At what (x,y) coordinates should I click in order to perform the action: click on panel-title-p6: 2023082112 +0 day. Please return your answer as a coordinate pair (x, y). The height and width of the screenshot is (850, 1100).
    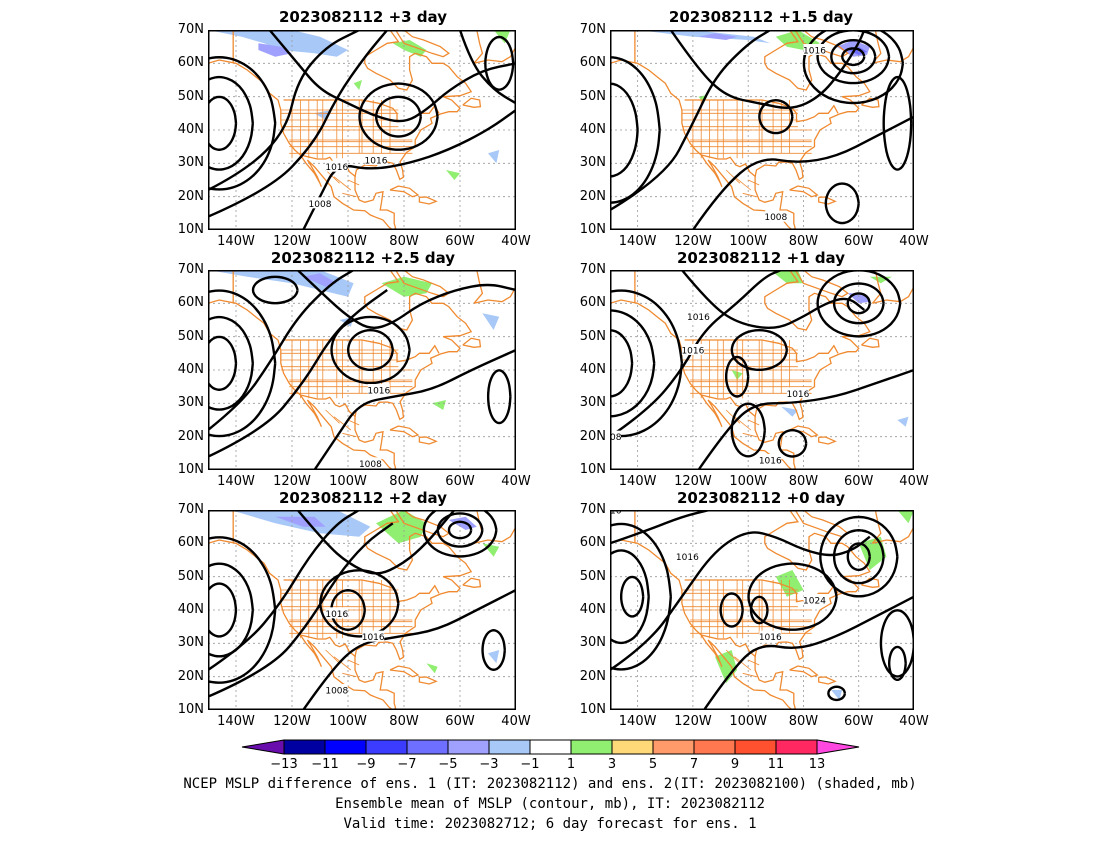
    Looking at the image, I should click on (761, 498).